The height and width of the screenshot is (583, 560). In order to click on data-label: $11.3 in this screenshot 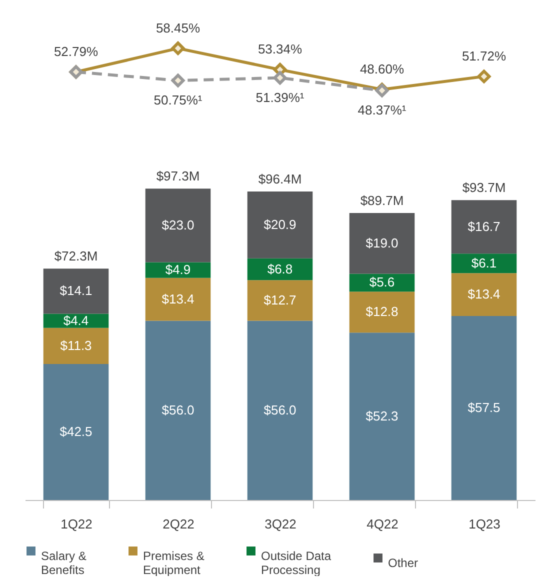, I will do `click(76, 345)`.